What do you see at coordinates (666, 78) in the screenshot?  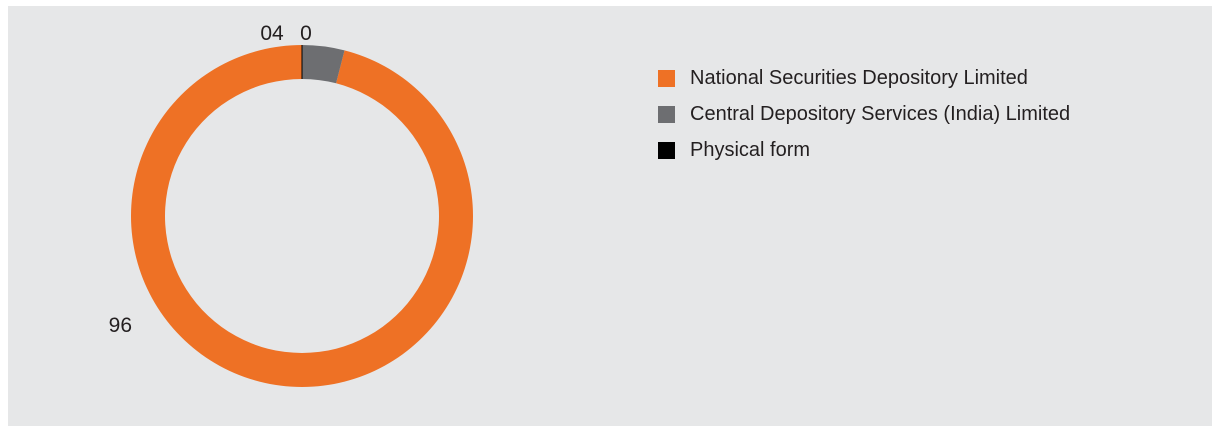 I see `legend-swatch-nsdl` at bounding box center [666, 78].